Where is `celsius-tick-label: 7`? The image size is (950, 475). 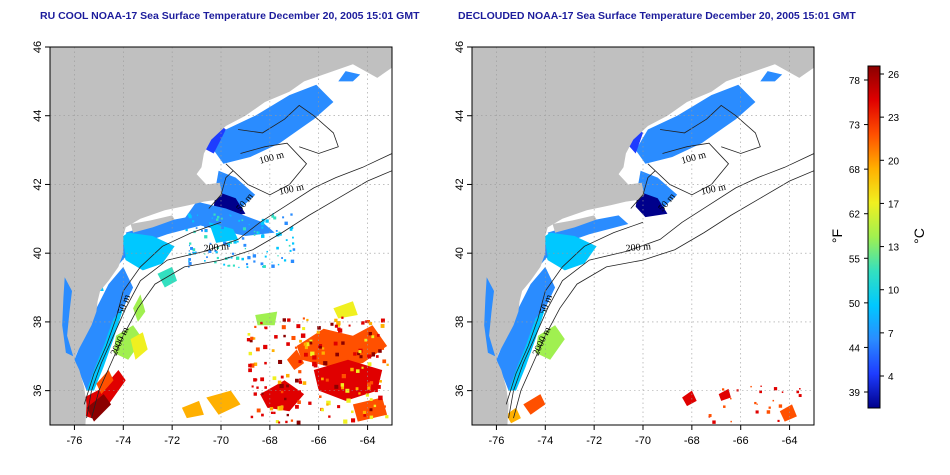 celsius-tick-label: 7 is located at coordinates (891, 334).